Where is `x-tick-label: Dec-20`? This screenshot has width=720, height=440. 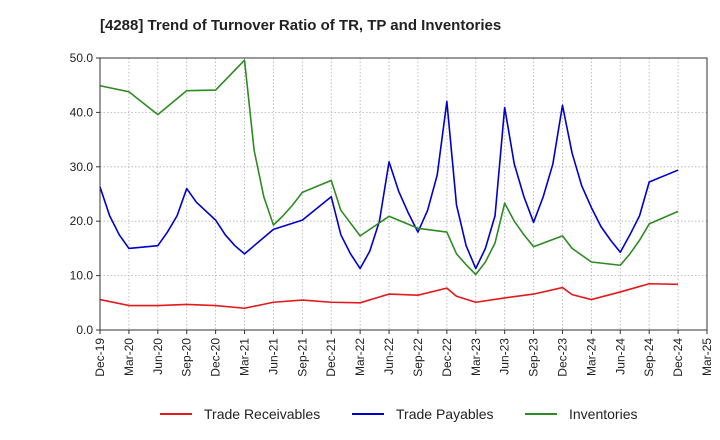 x-tick-label: Dec-20 is located at coordinates (216, 357).